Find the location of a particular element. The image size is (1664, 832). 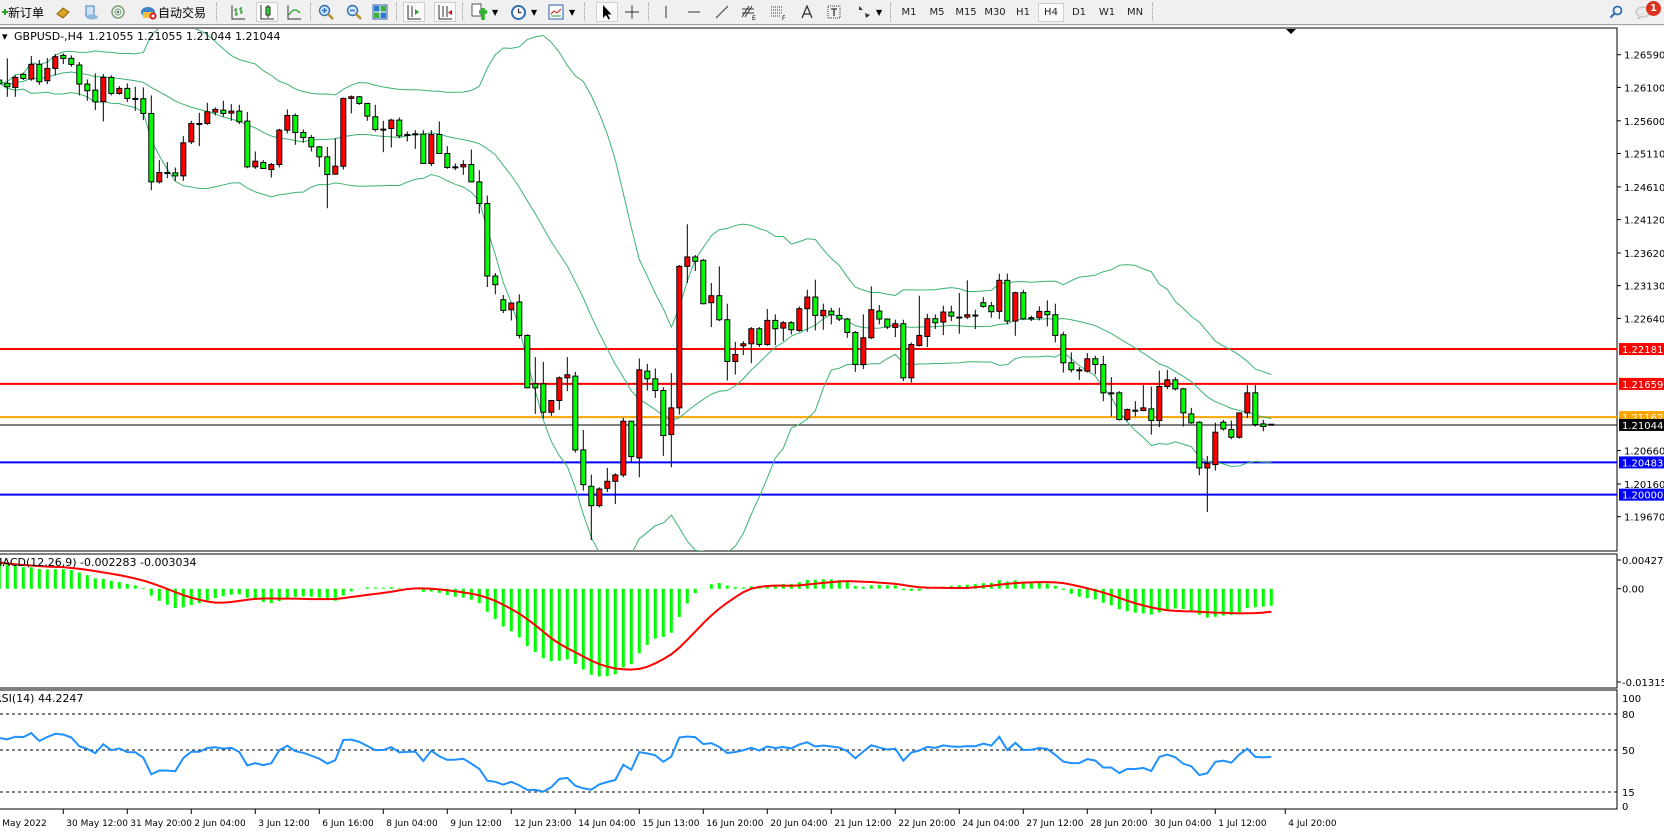

chart-shift-marker-icon is located at coordinates (1291, 31).